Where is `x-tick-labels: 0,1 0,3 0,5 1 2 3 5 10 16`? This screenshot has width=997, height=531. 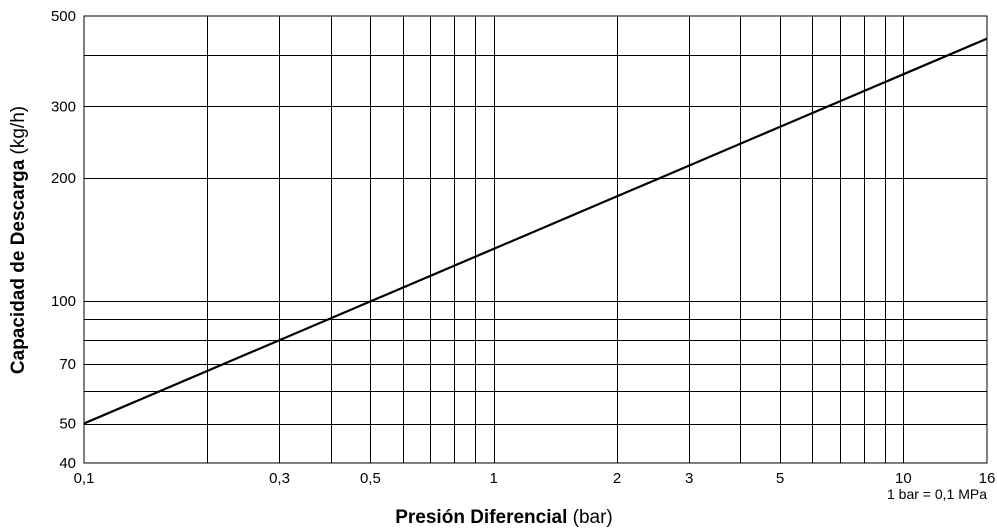
x-tick-labels: 0,1 0,3 0,5 1 2 3 5 10 16 is located at coordinates (535, 478).